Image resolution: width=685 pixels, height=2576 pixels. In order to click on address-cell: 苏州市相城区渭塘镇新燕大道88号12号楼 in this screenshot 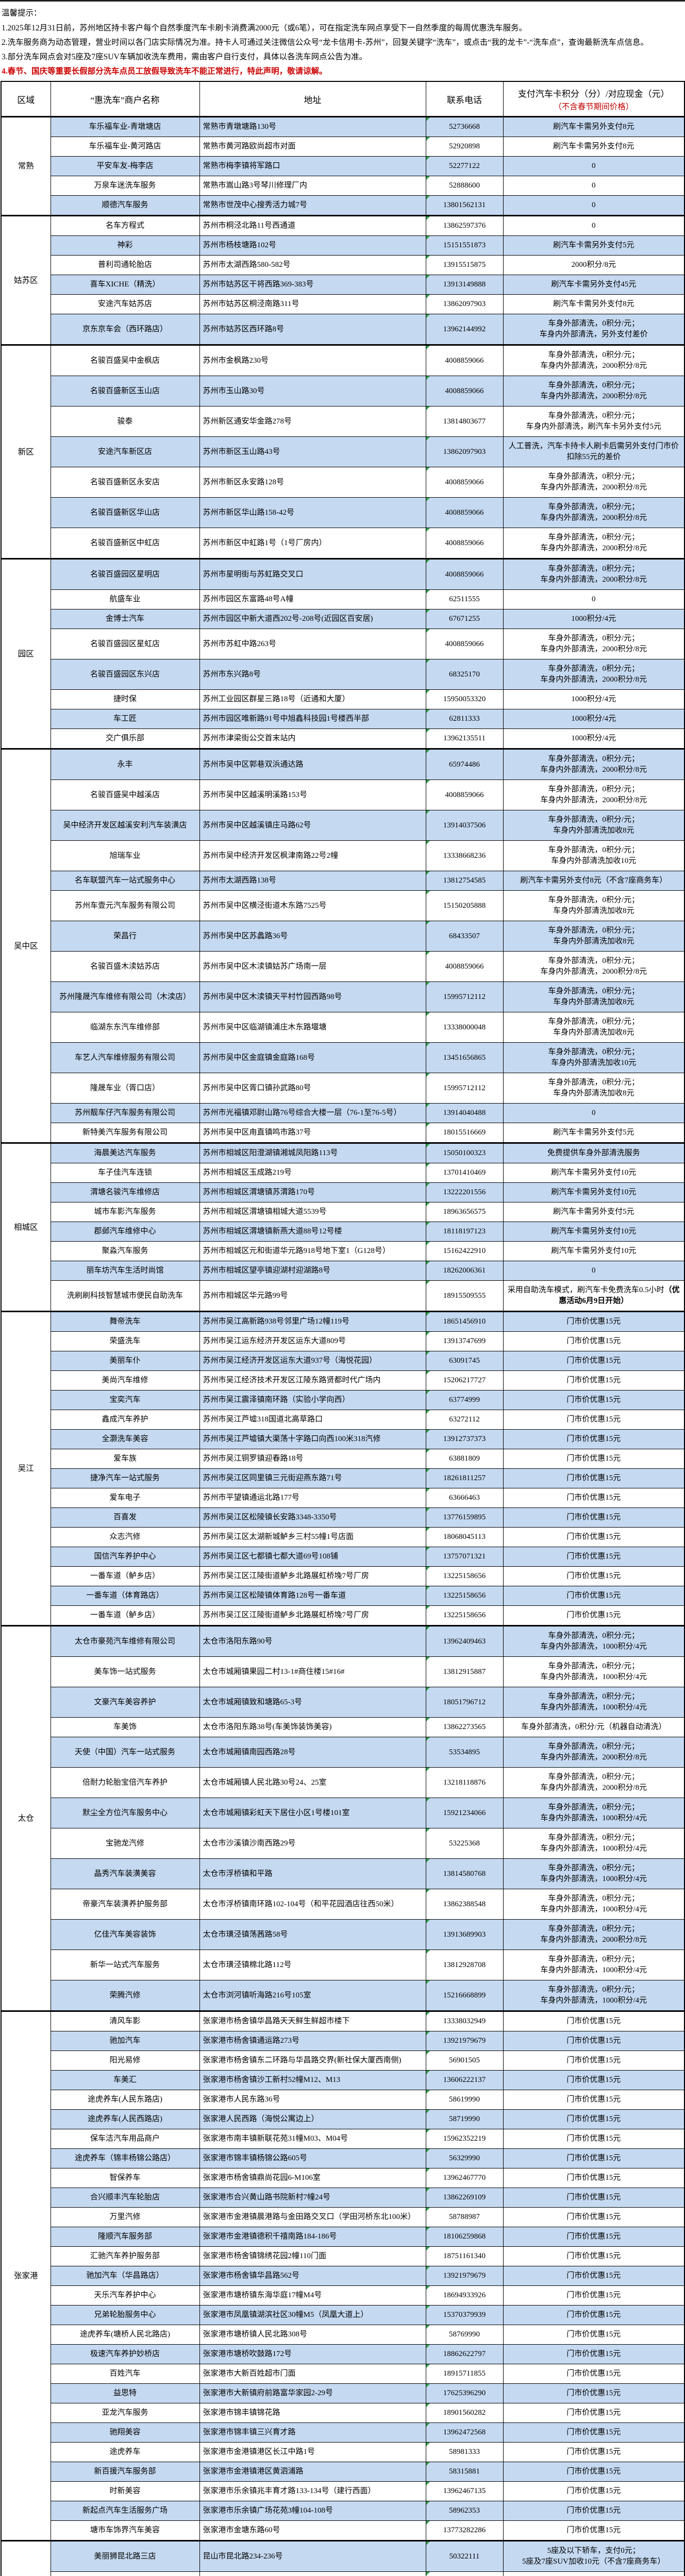, I will do `click(312, 1232)`.